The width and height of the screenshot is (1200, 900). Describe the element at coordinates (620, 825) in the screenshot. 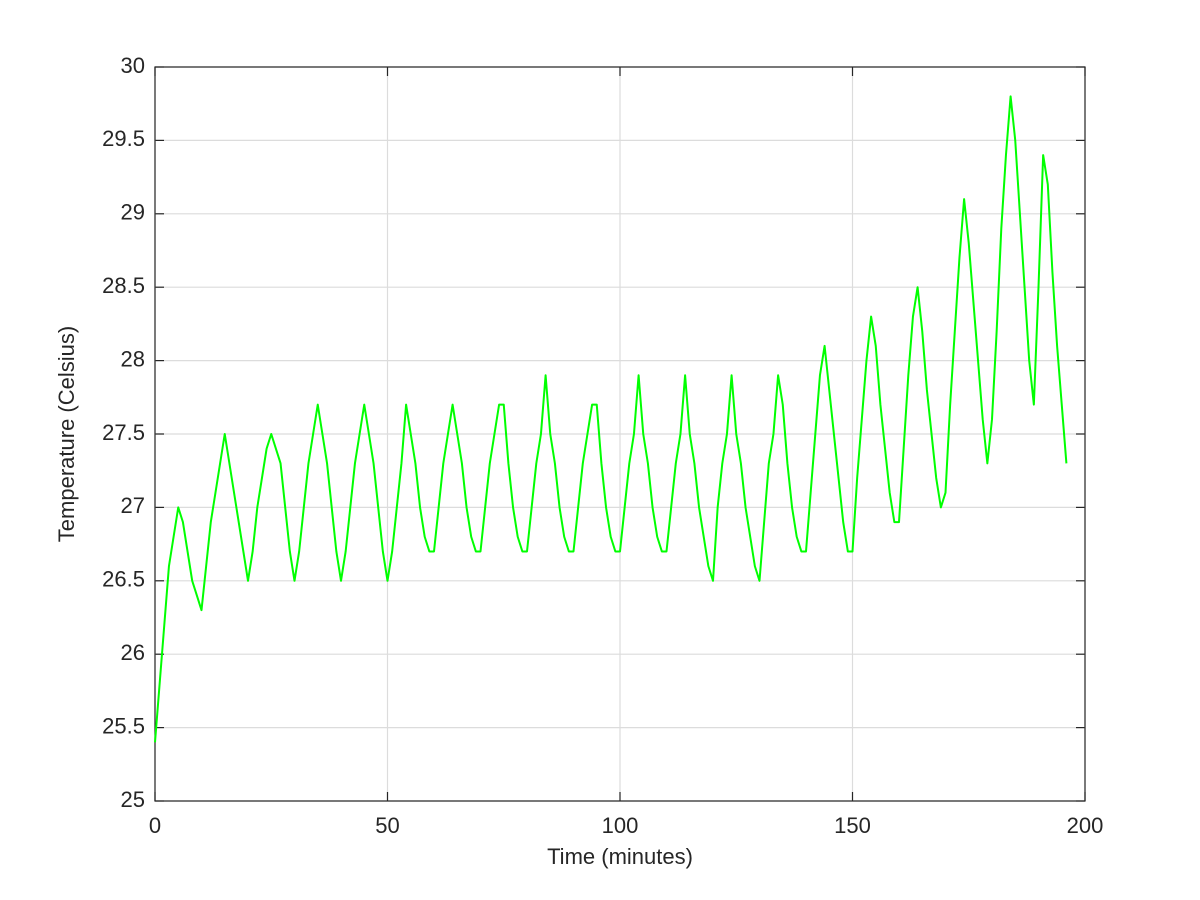

I see `x-tick-label: 100` at that location.